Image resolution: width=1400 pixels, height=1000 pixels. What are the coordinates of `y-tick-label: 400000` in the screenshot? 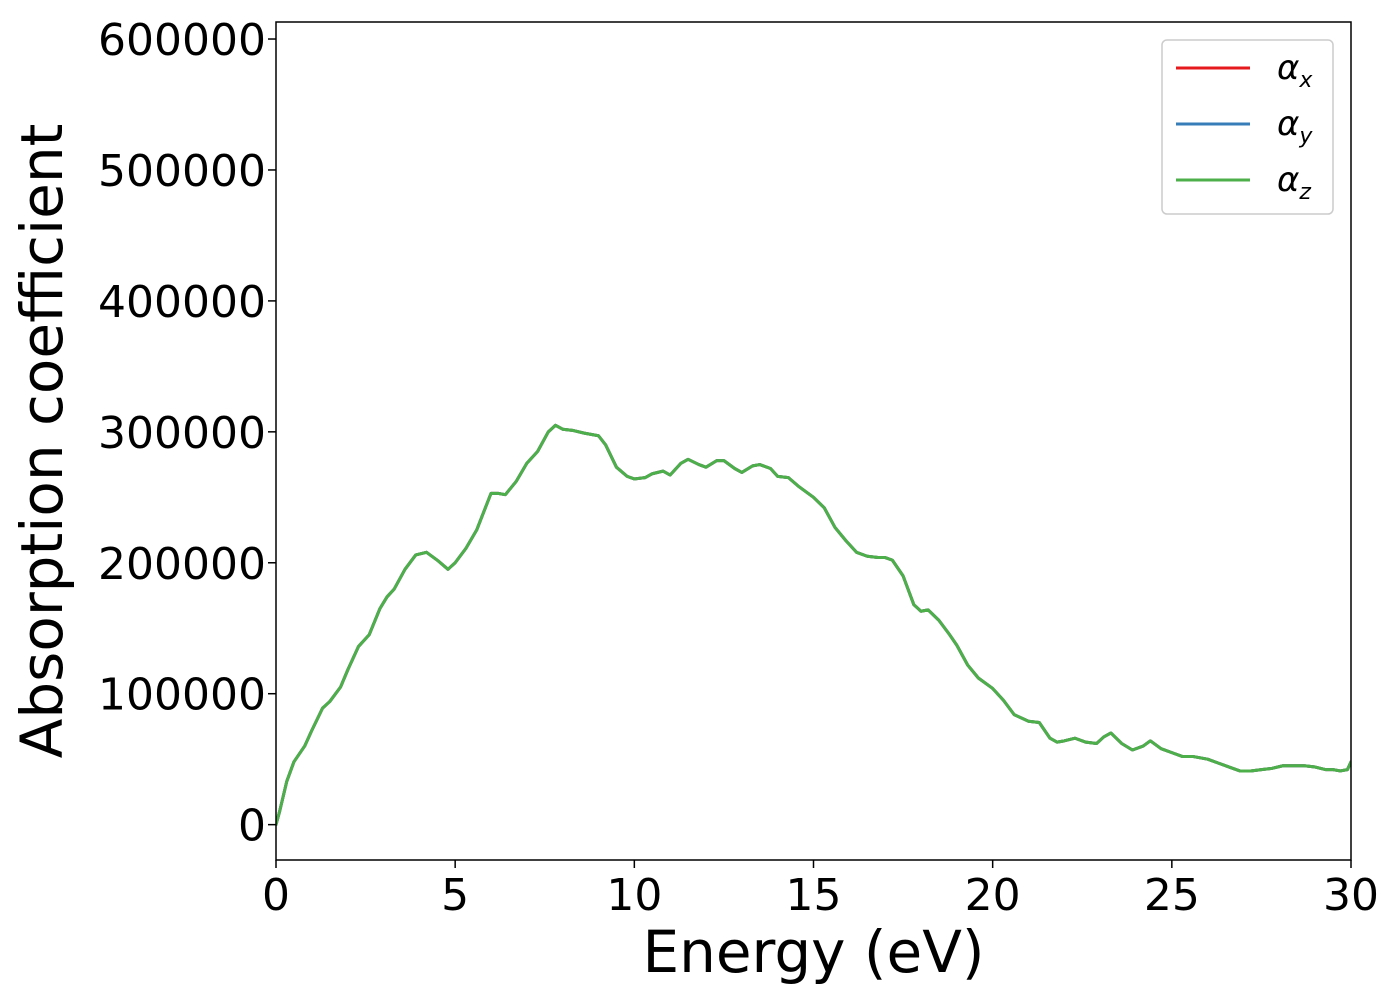 It's located at (182, 302).